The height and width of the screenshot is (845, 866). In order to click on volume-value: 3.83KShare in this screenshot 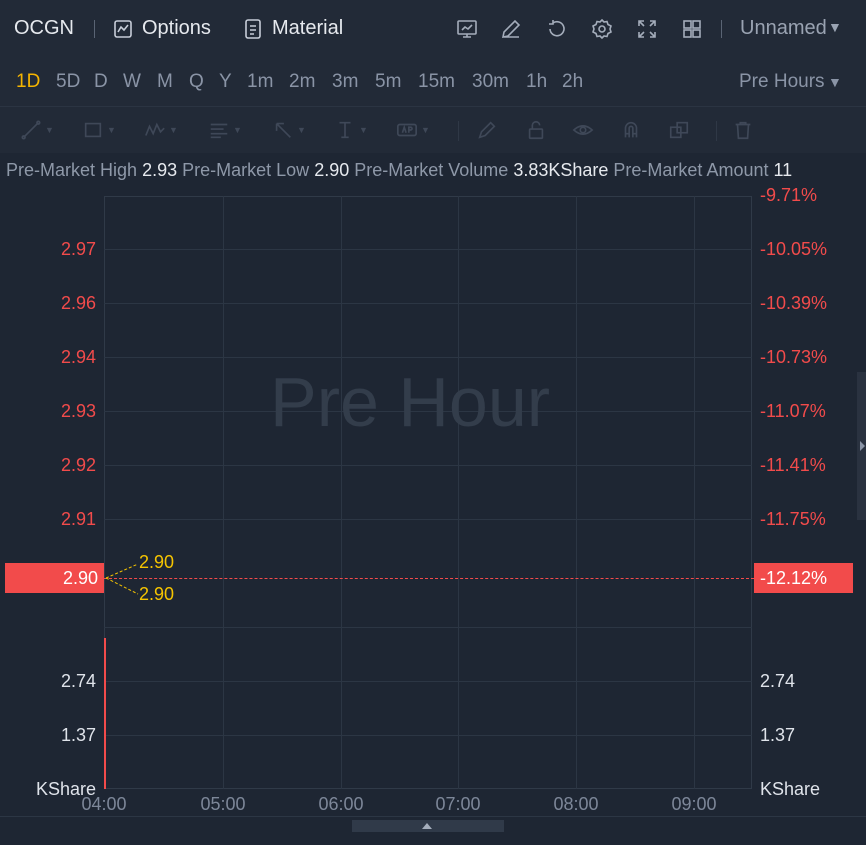, I will do `click(561, 170)`.